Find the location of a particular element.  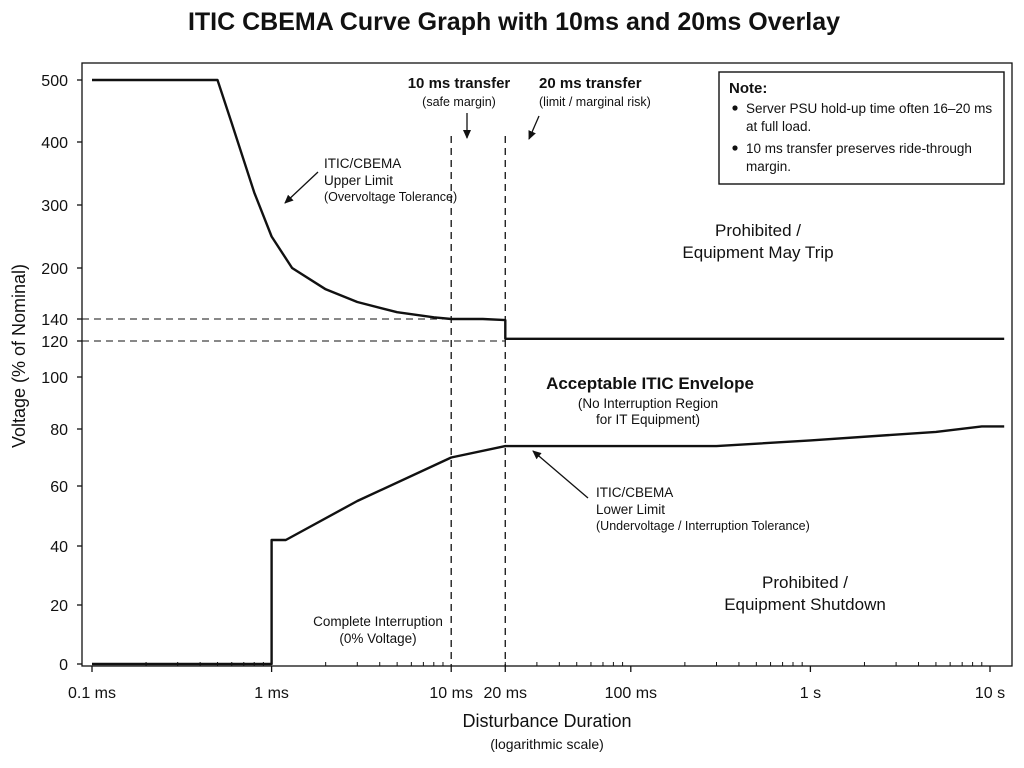

note-text-2a: 10 ms transfer preserves ride-through is located at coordinates (859, 148).